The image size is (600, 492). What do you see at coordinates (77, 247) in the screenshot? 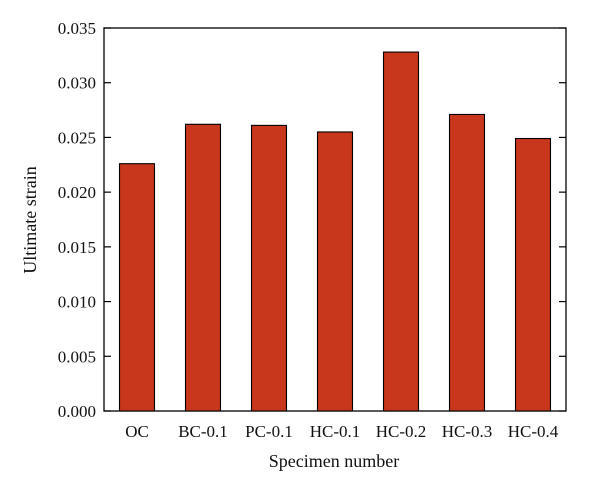
I see `y-tick-label: 0.015` at bounding box center [77, 247].